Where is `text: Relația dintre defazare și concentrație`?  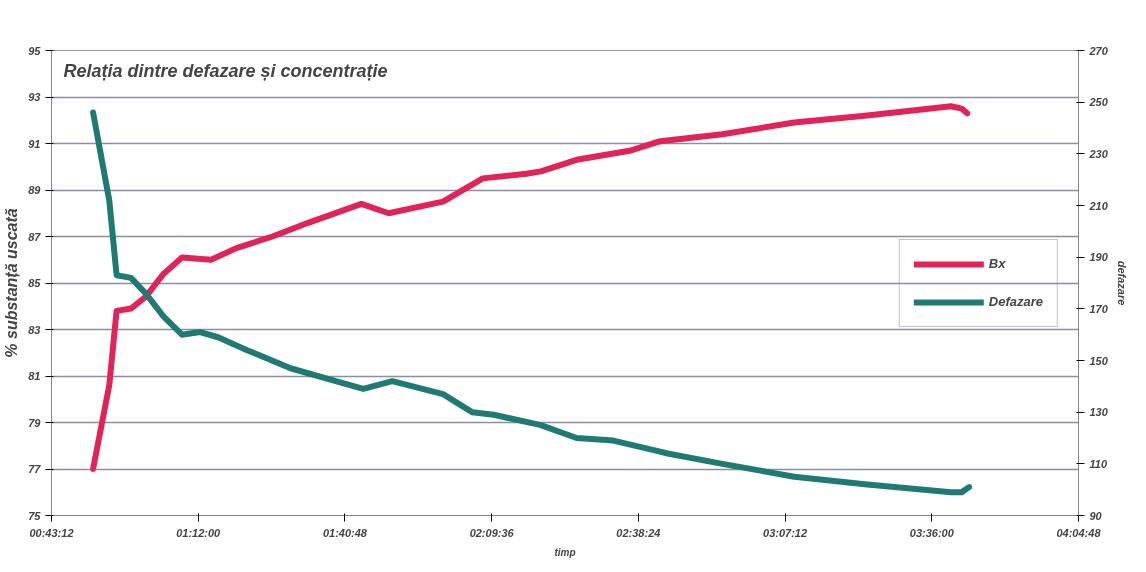 text: Relația dintre defazare și concentrație is located at coordinates (225, 70).